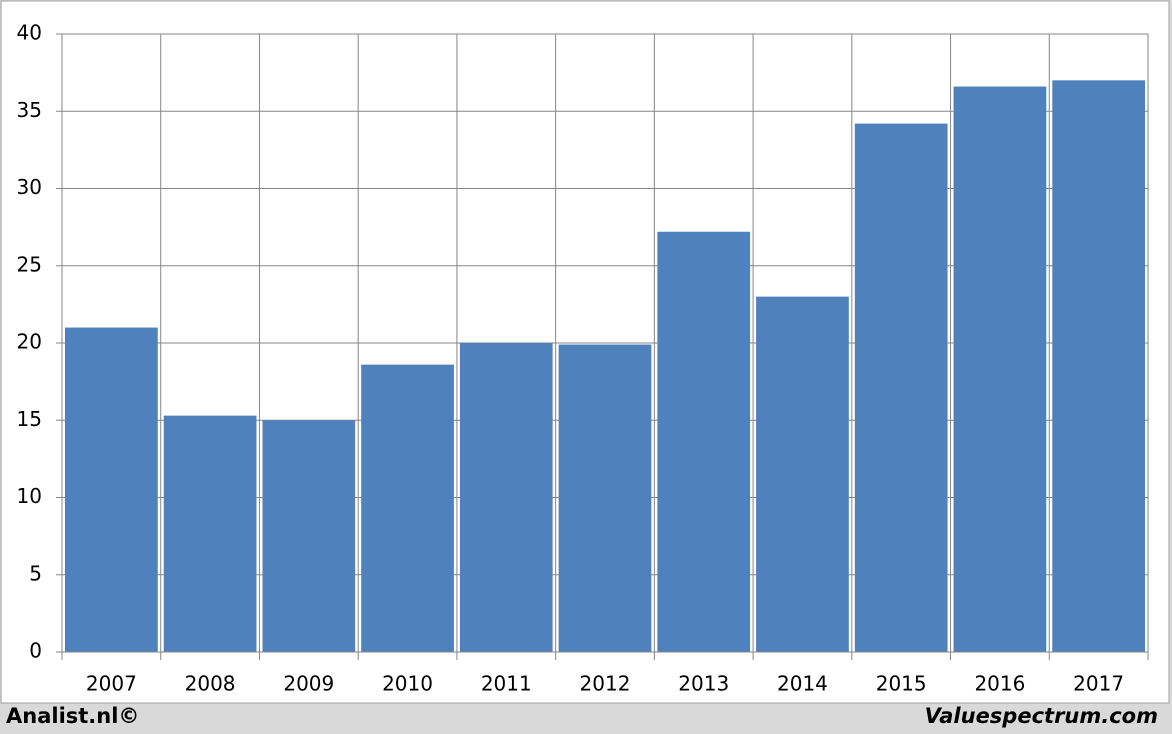 The width and height of the screenshot is (1172, 734). What do you see at coordinates (29, 496) in the screenshot?
I see `y-tick-label: 10` at bounding box center [29, 496].